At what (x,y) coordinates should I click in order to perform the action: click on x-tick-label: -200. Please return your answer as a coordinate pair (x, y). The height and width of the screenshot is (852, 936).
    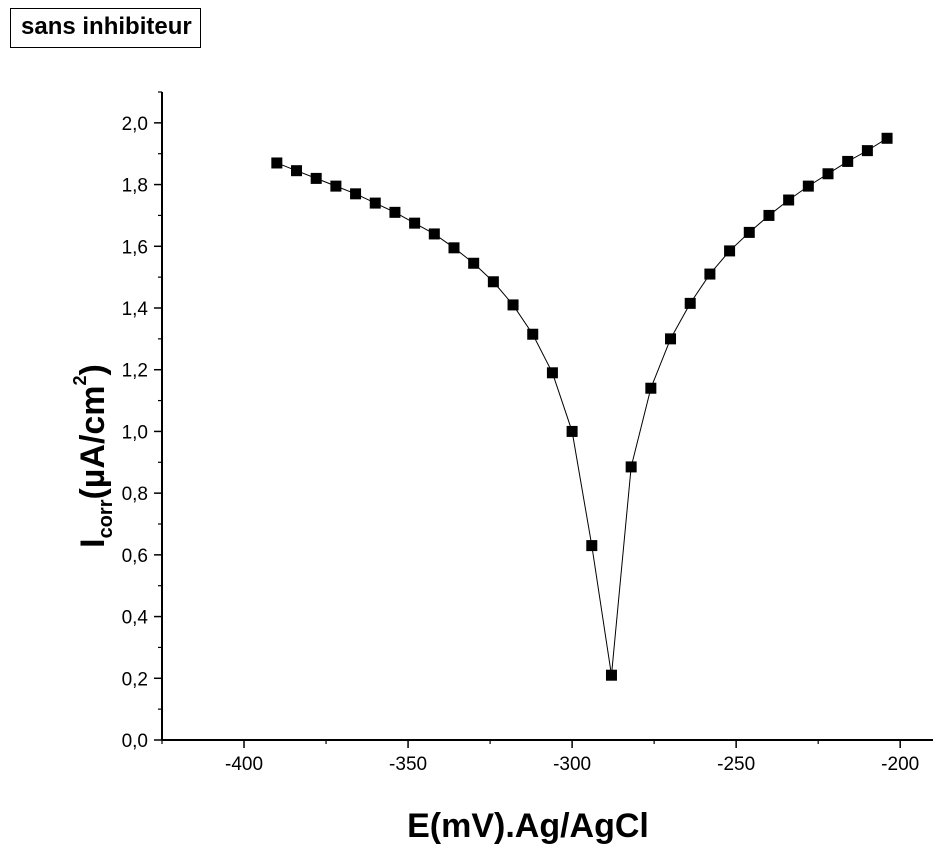
    Looking at the image, I should click on (900, 764).